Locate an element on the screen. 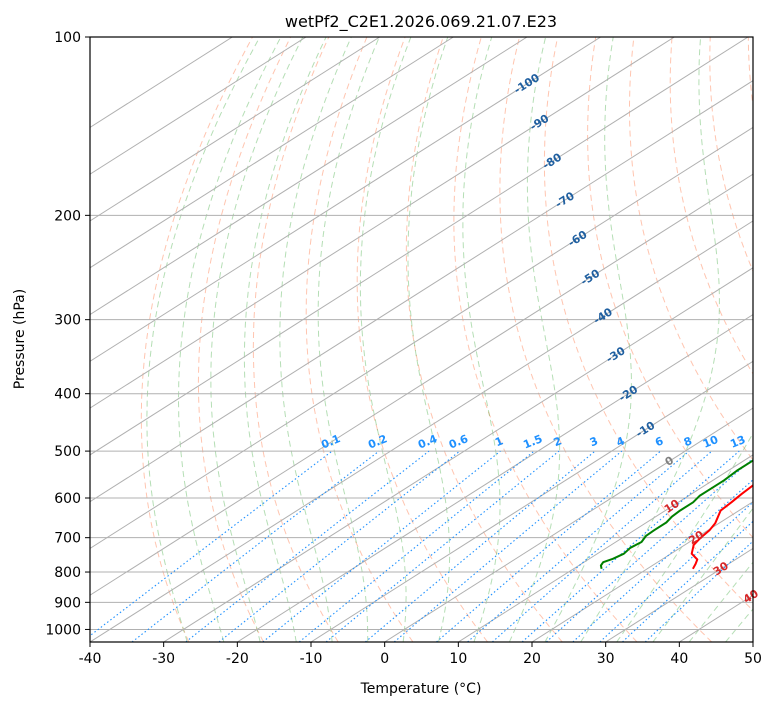  y-axis-label: Pressure (hPa) is located at coordinates (20, 339).